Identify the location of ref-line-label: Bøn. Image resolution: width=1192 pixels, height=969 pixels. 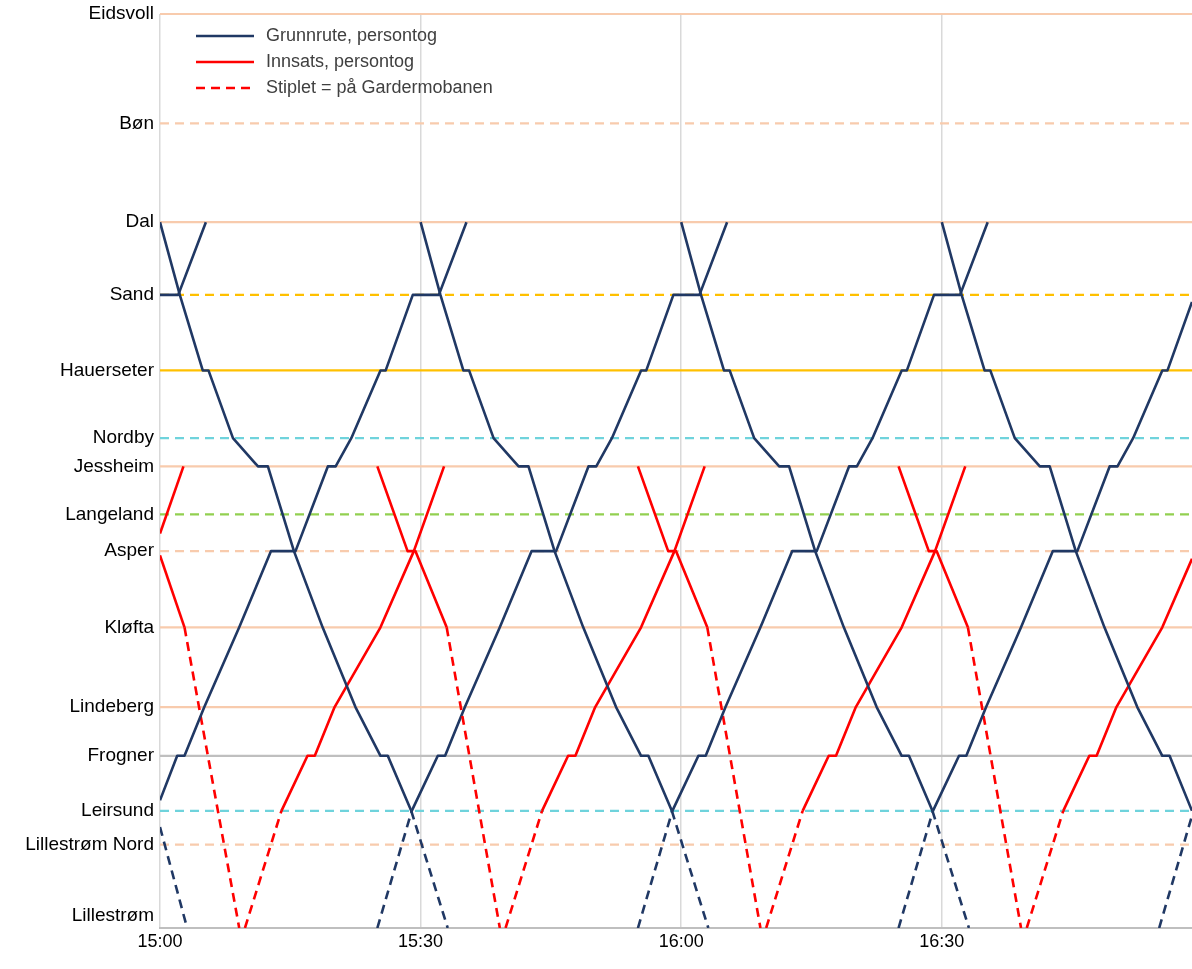
(136, 122).